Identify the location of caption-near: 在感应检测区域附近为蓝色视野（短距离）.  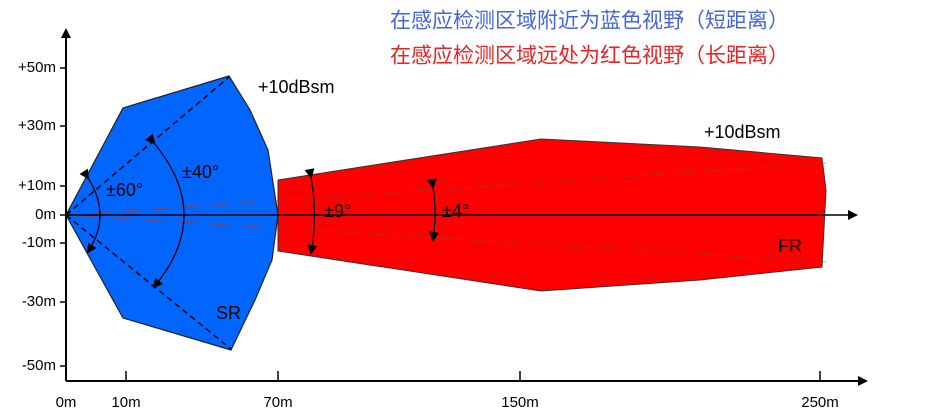
(589, 21).